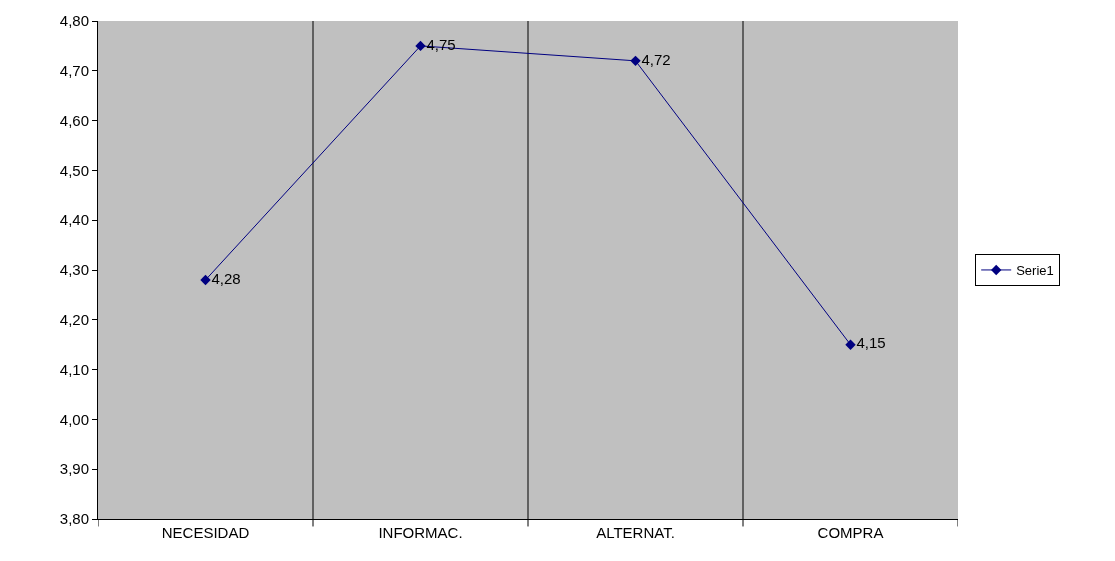 The width and height of the screenshot is (1115, 561). I want to click on y-tick-label: 4,70, so click(74, 71).